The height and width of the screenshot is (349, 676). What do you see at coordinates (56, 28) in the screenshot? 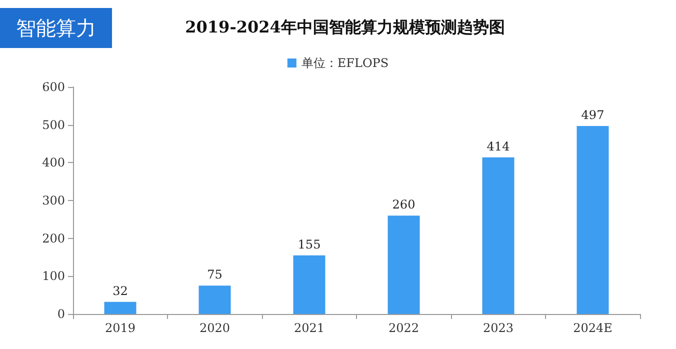
I see `text: 智能算力` at bounding box center [56, 28].